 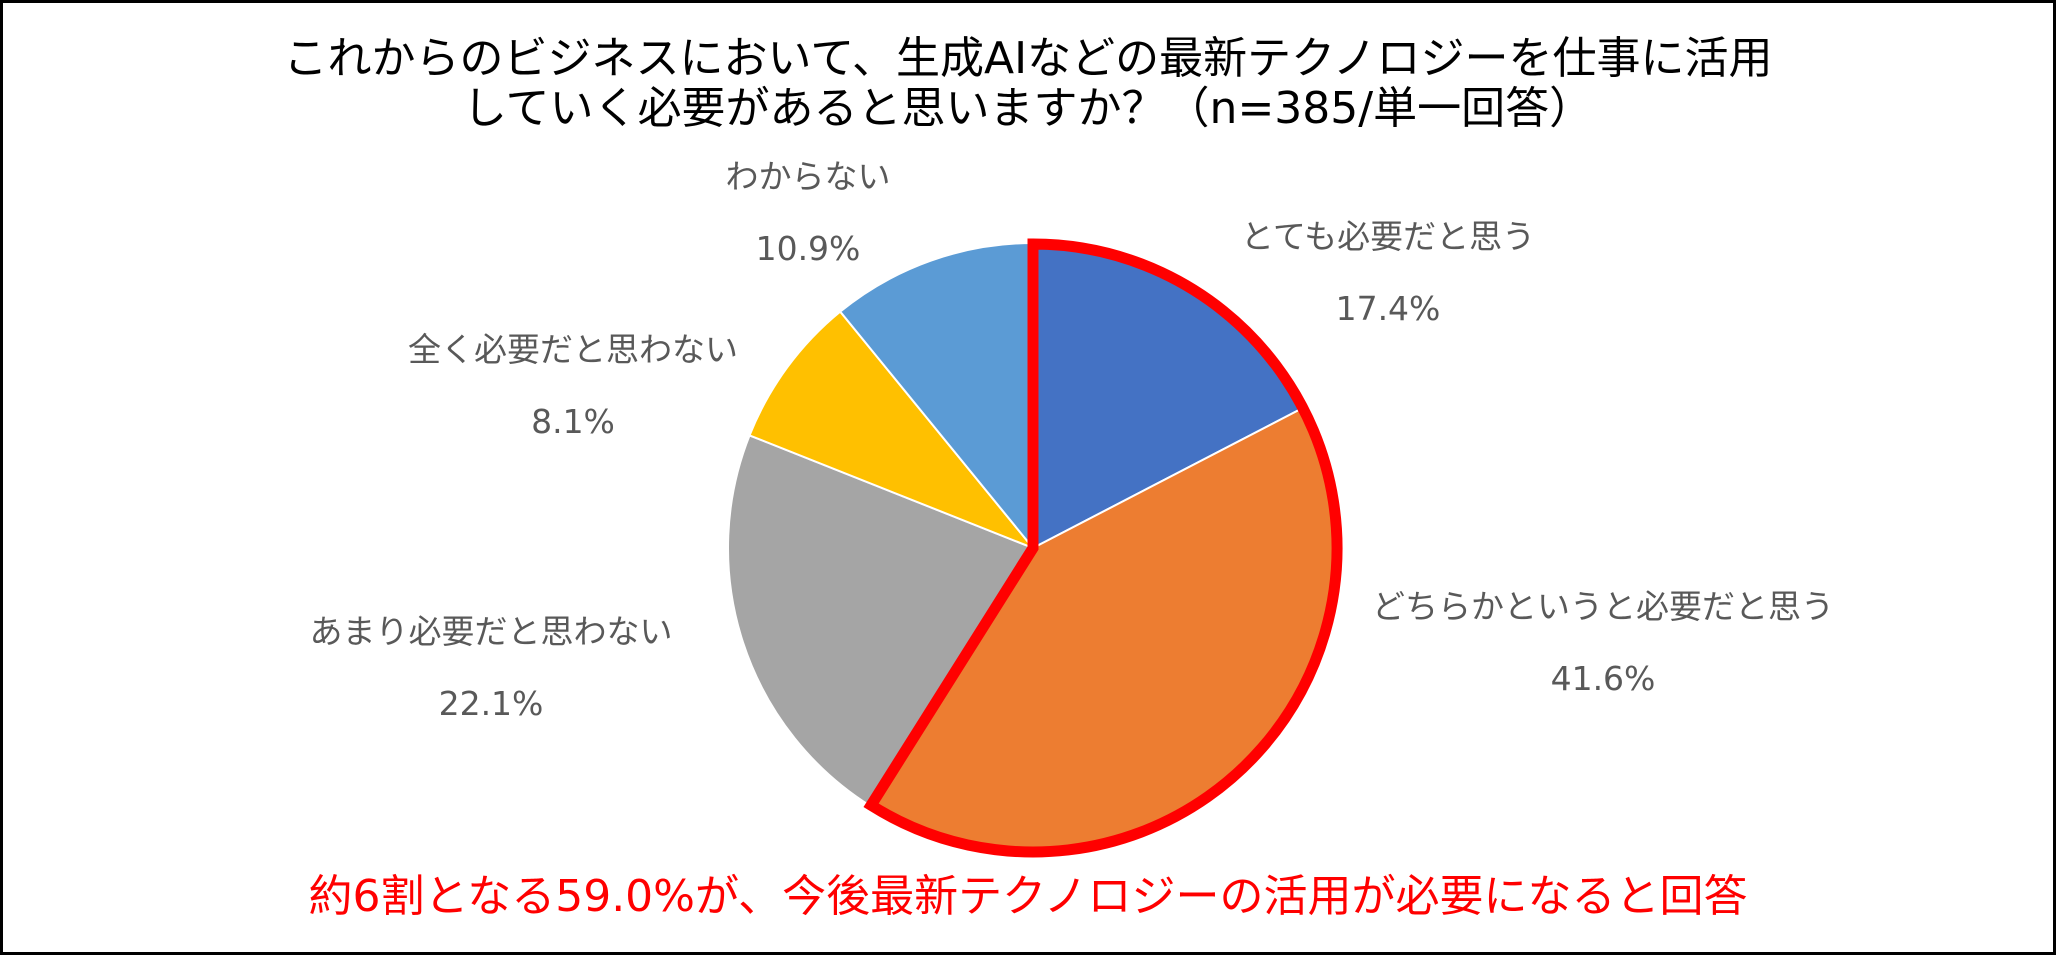 What do you see at coordinates (1028, 108) in the screenshot?
I see `chart-title-line-2: していく必要があると思いますか？（n=385/単一回答）` at bounding box center [1028, 108].